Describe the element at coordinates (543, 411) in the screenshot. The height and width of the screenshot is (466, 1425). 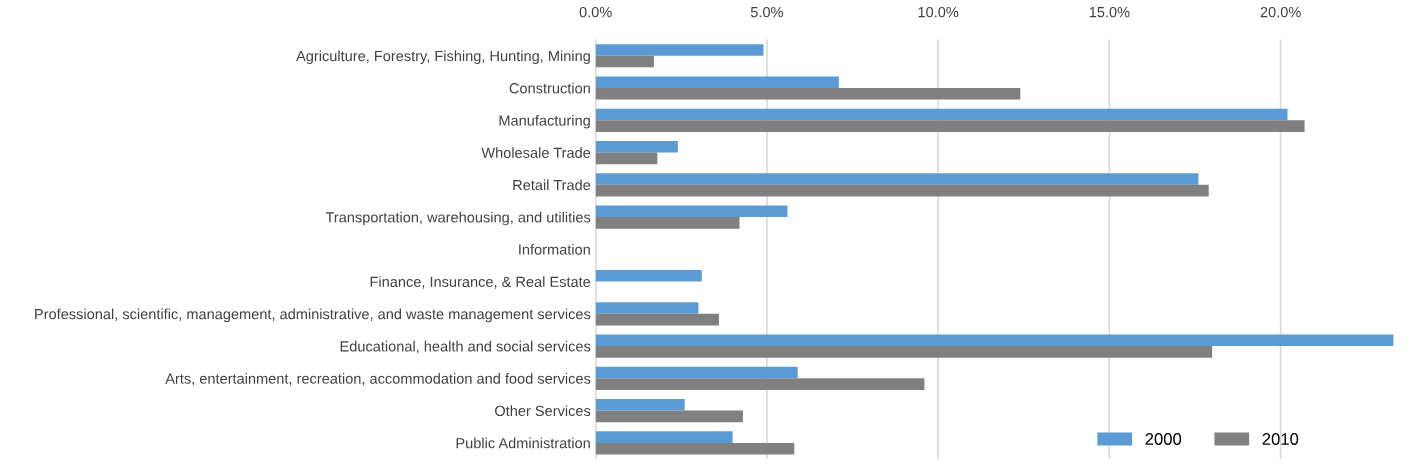
I see `y-tick-label: Other Services` at that location.